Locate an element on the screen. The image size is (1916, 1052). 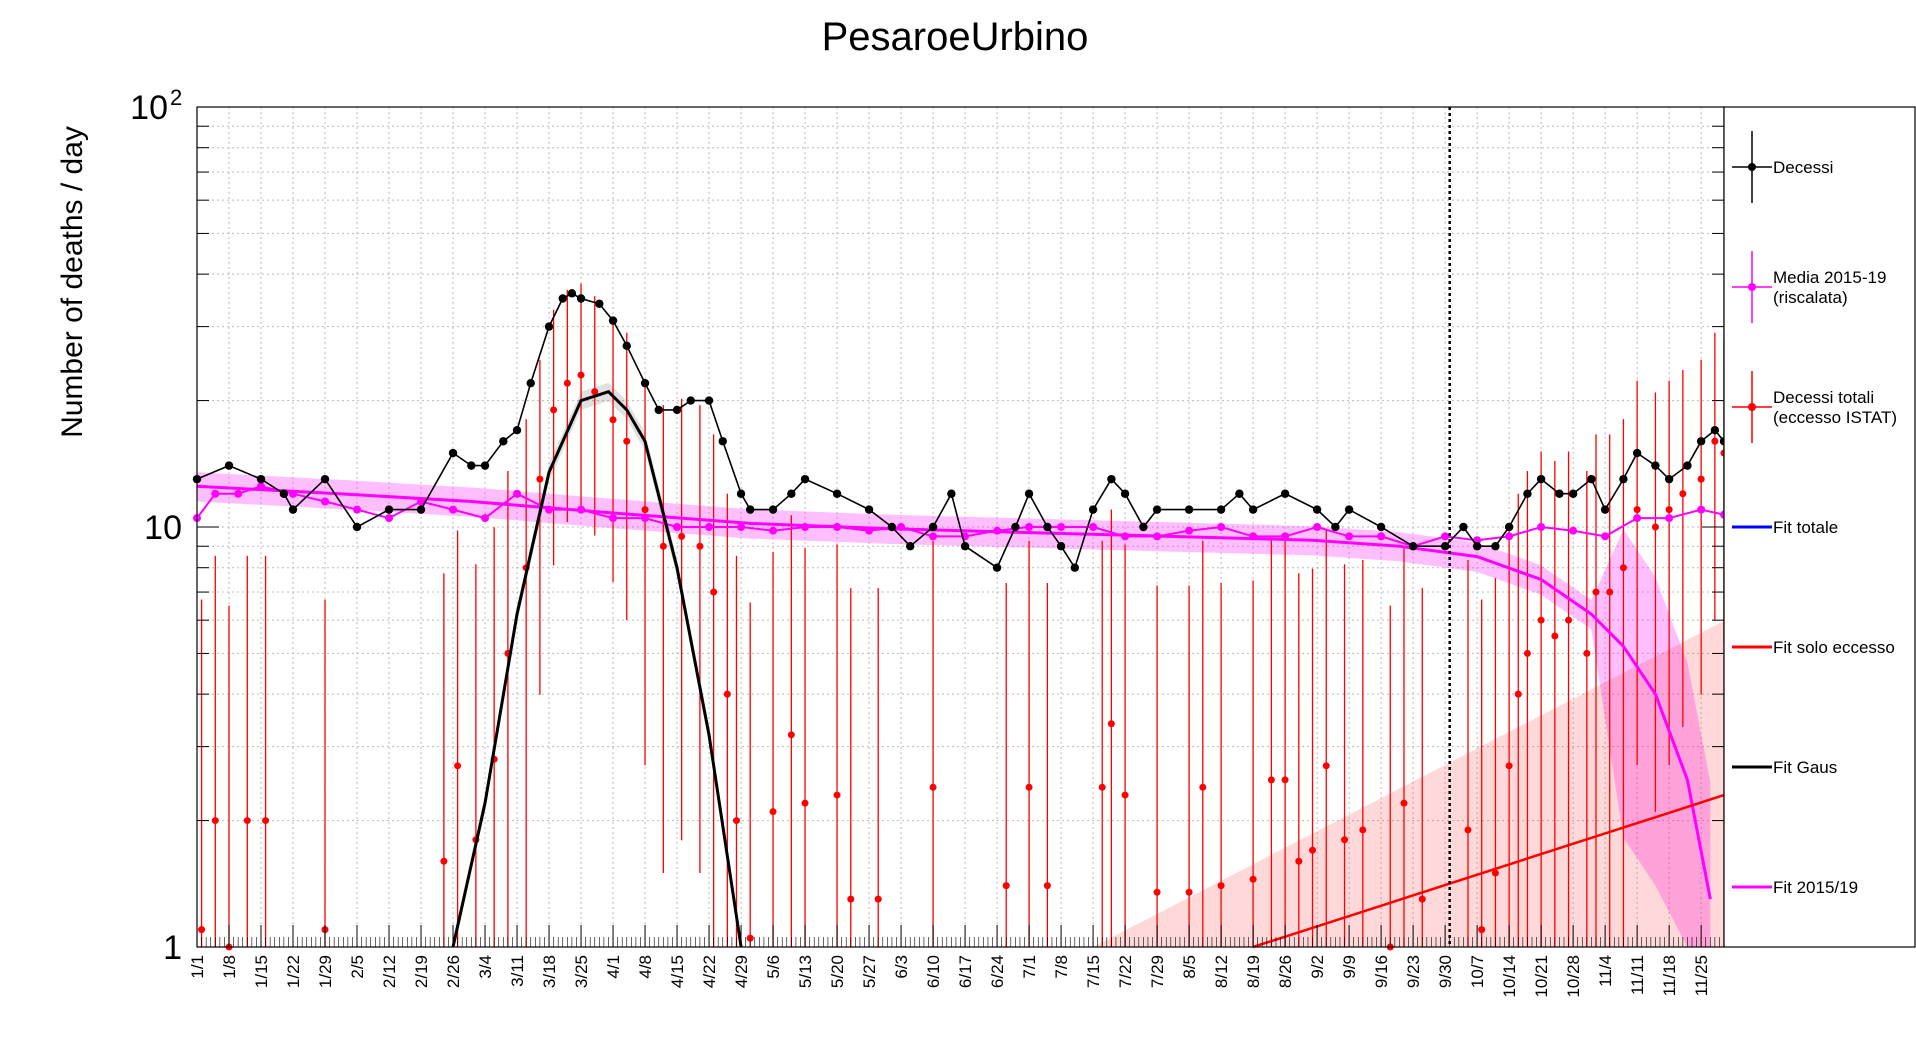
legend-label: Media 2015-19 (riscalata) is located at coordinates (1829, 287).